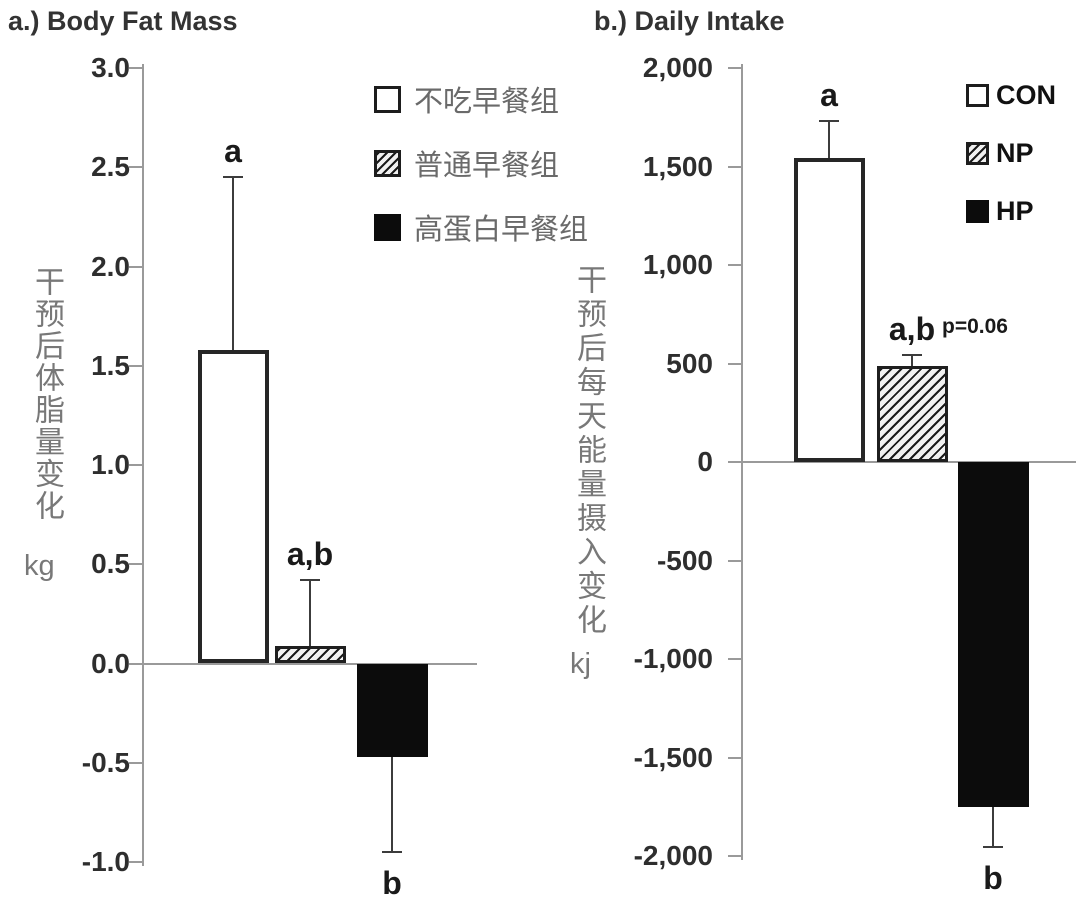 This screenshot has width=1080, height=899. I want to click on y-tick-label: 2,000, so click(677, 67).